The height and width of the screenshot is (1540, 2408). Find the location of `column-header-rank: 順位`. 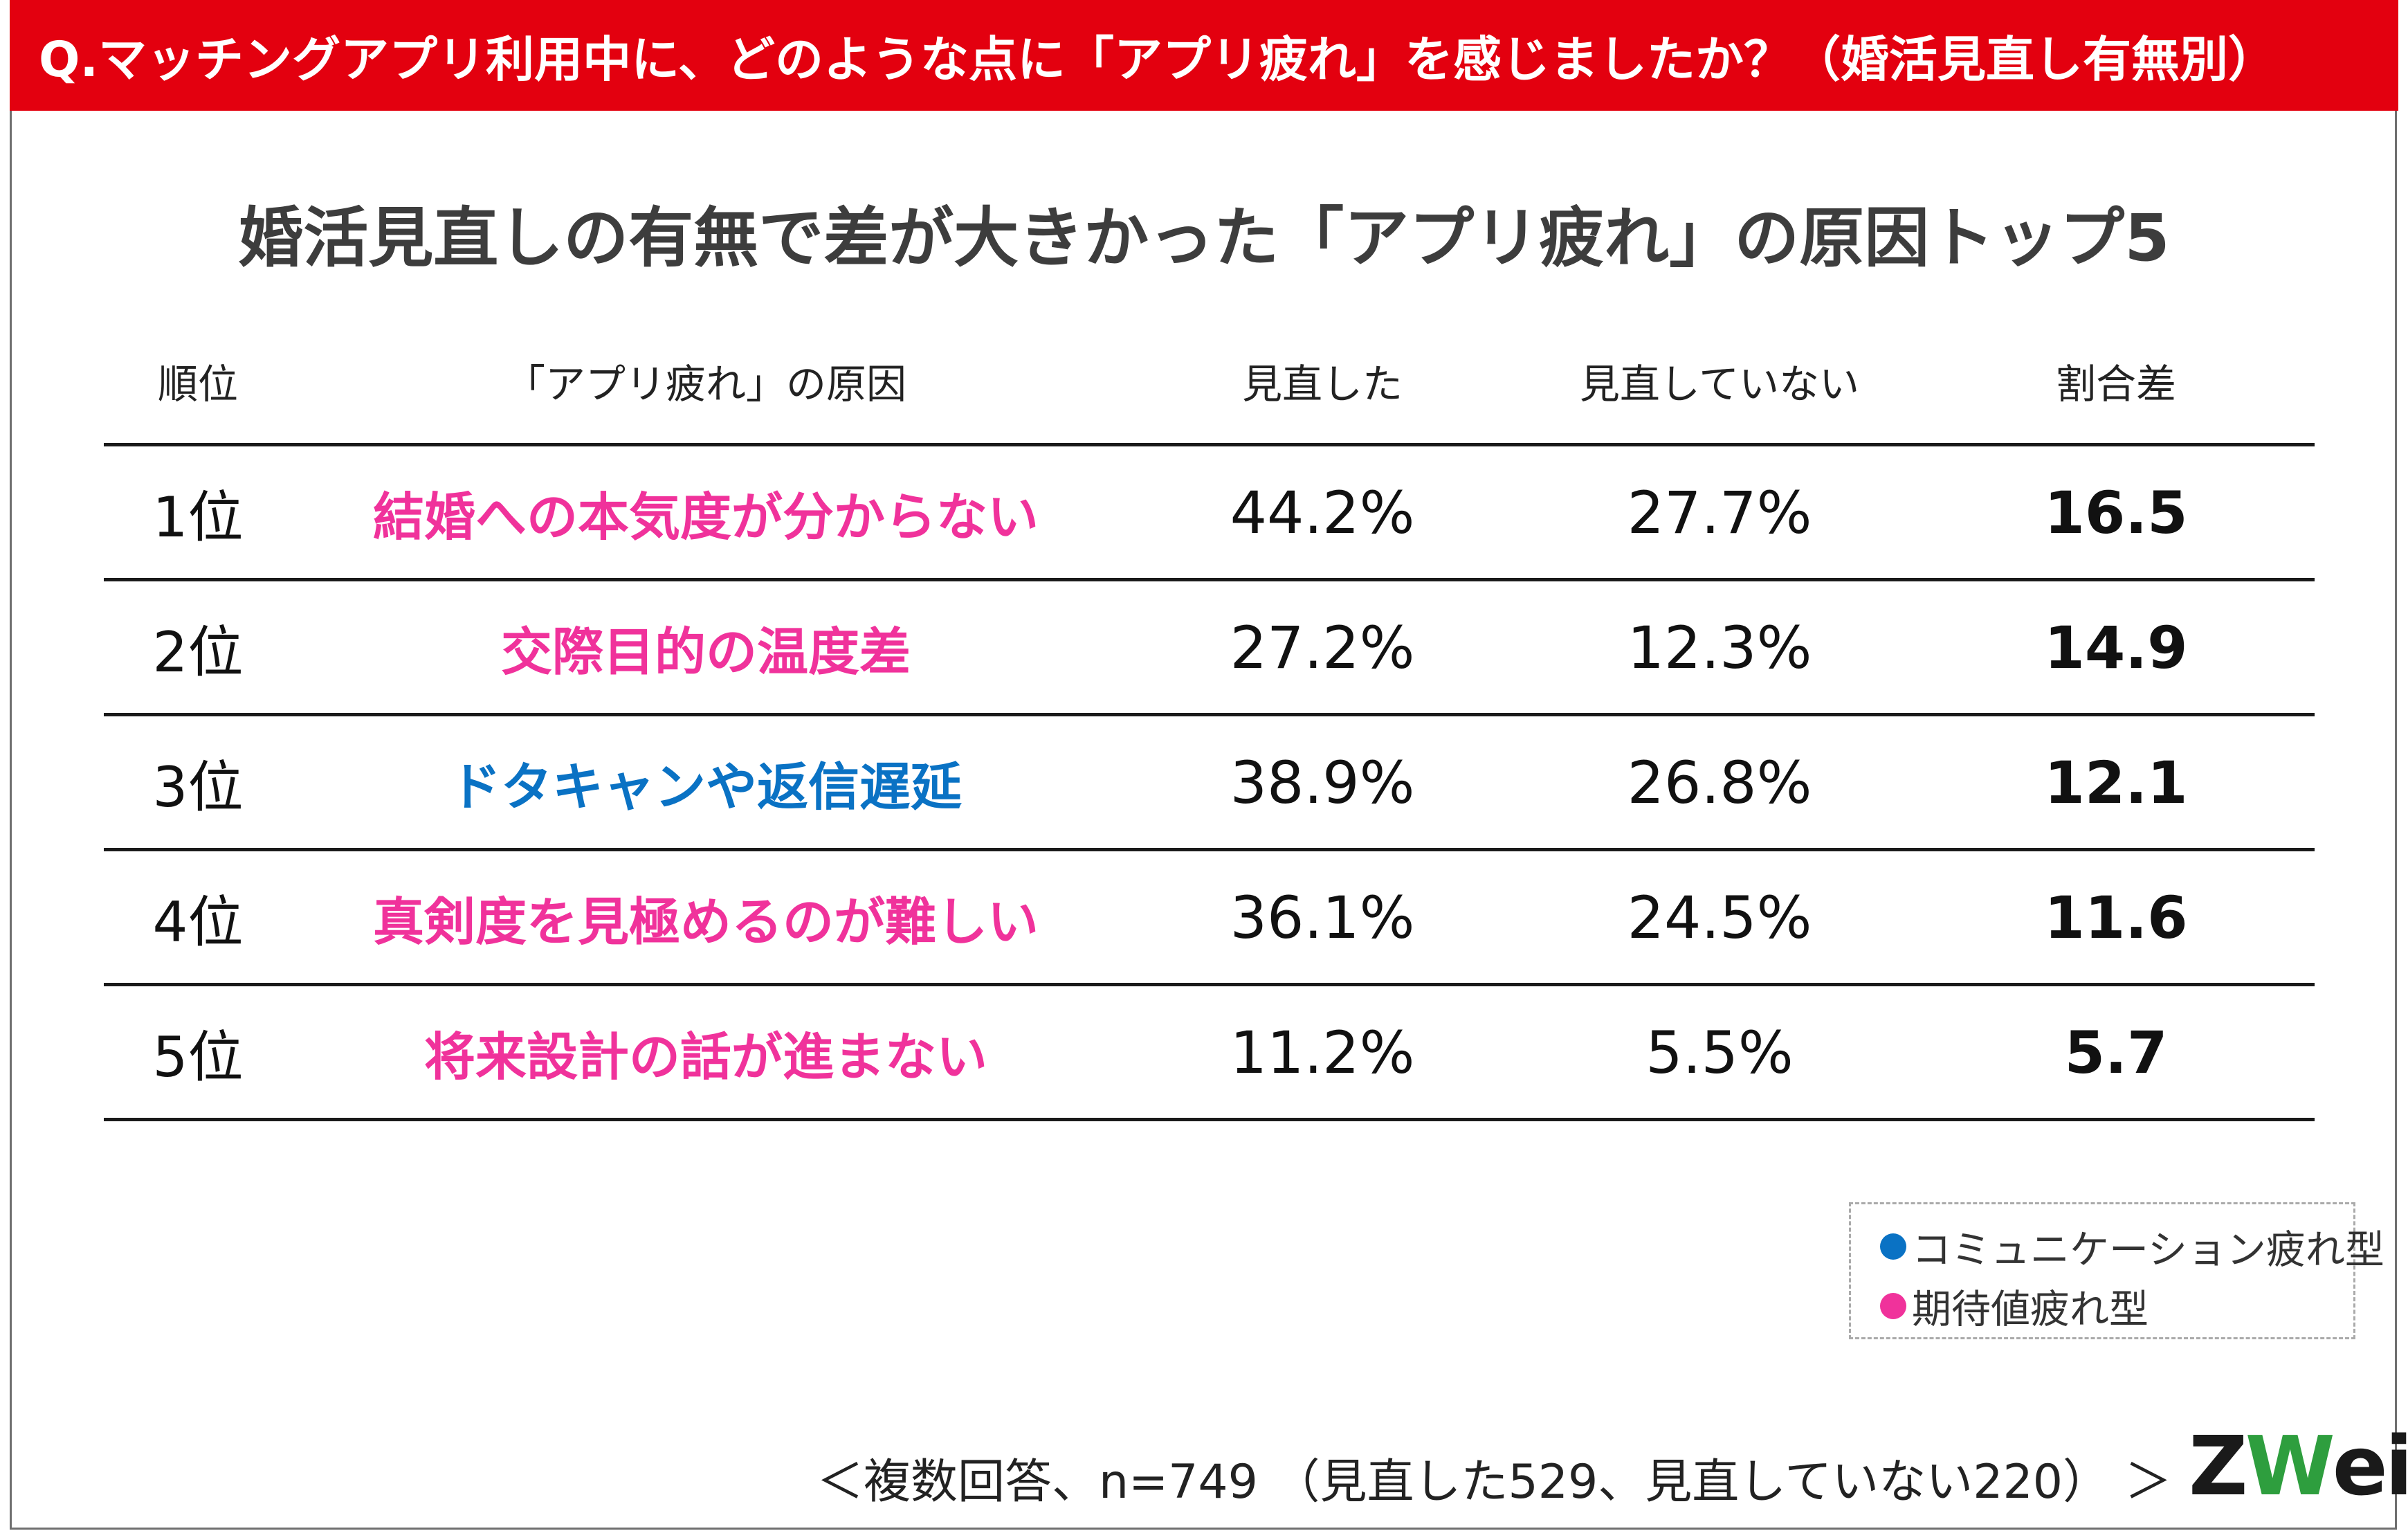

column-header-rank: 順位 is located at coordinates (198, 384).